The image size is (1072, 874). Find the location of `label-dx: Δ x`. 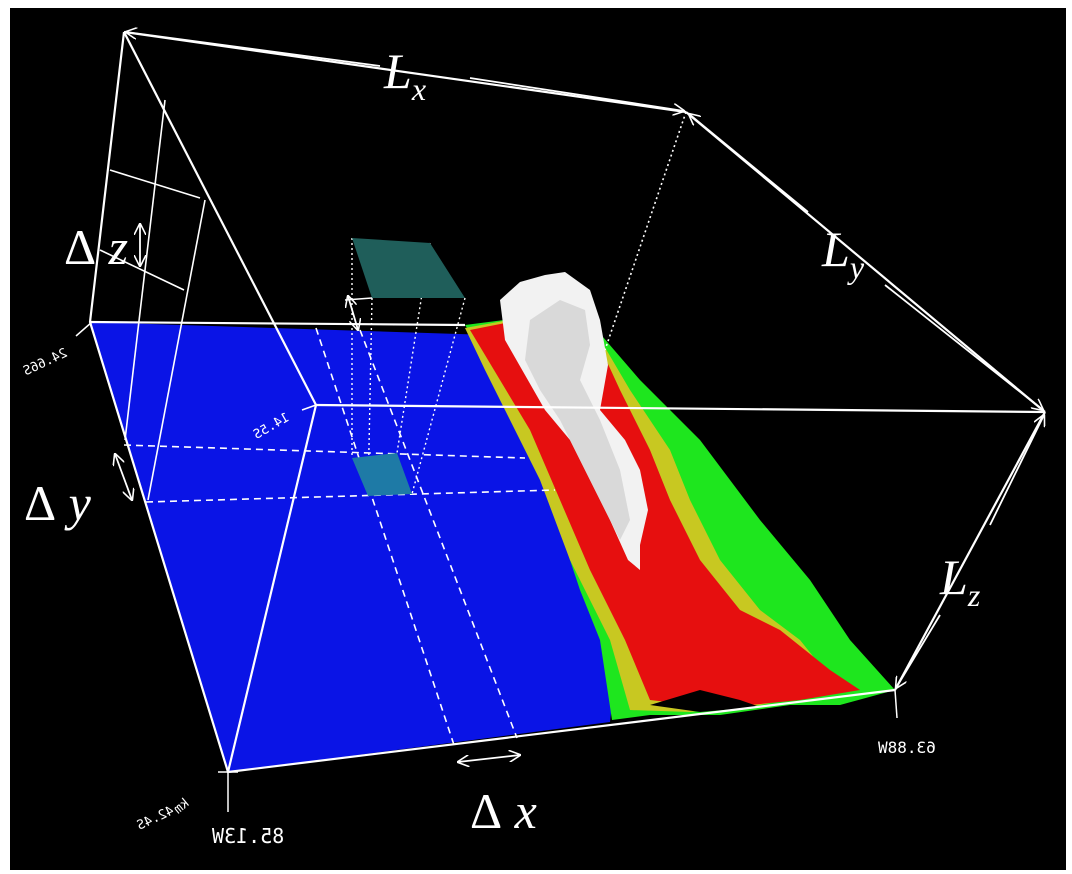

label-dx: Δ x is located at coordinates (503, 811).